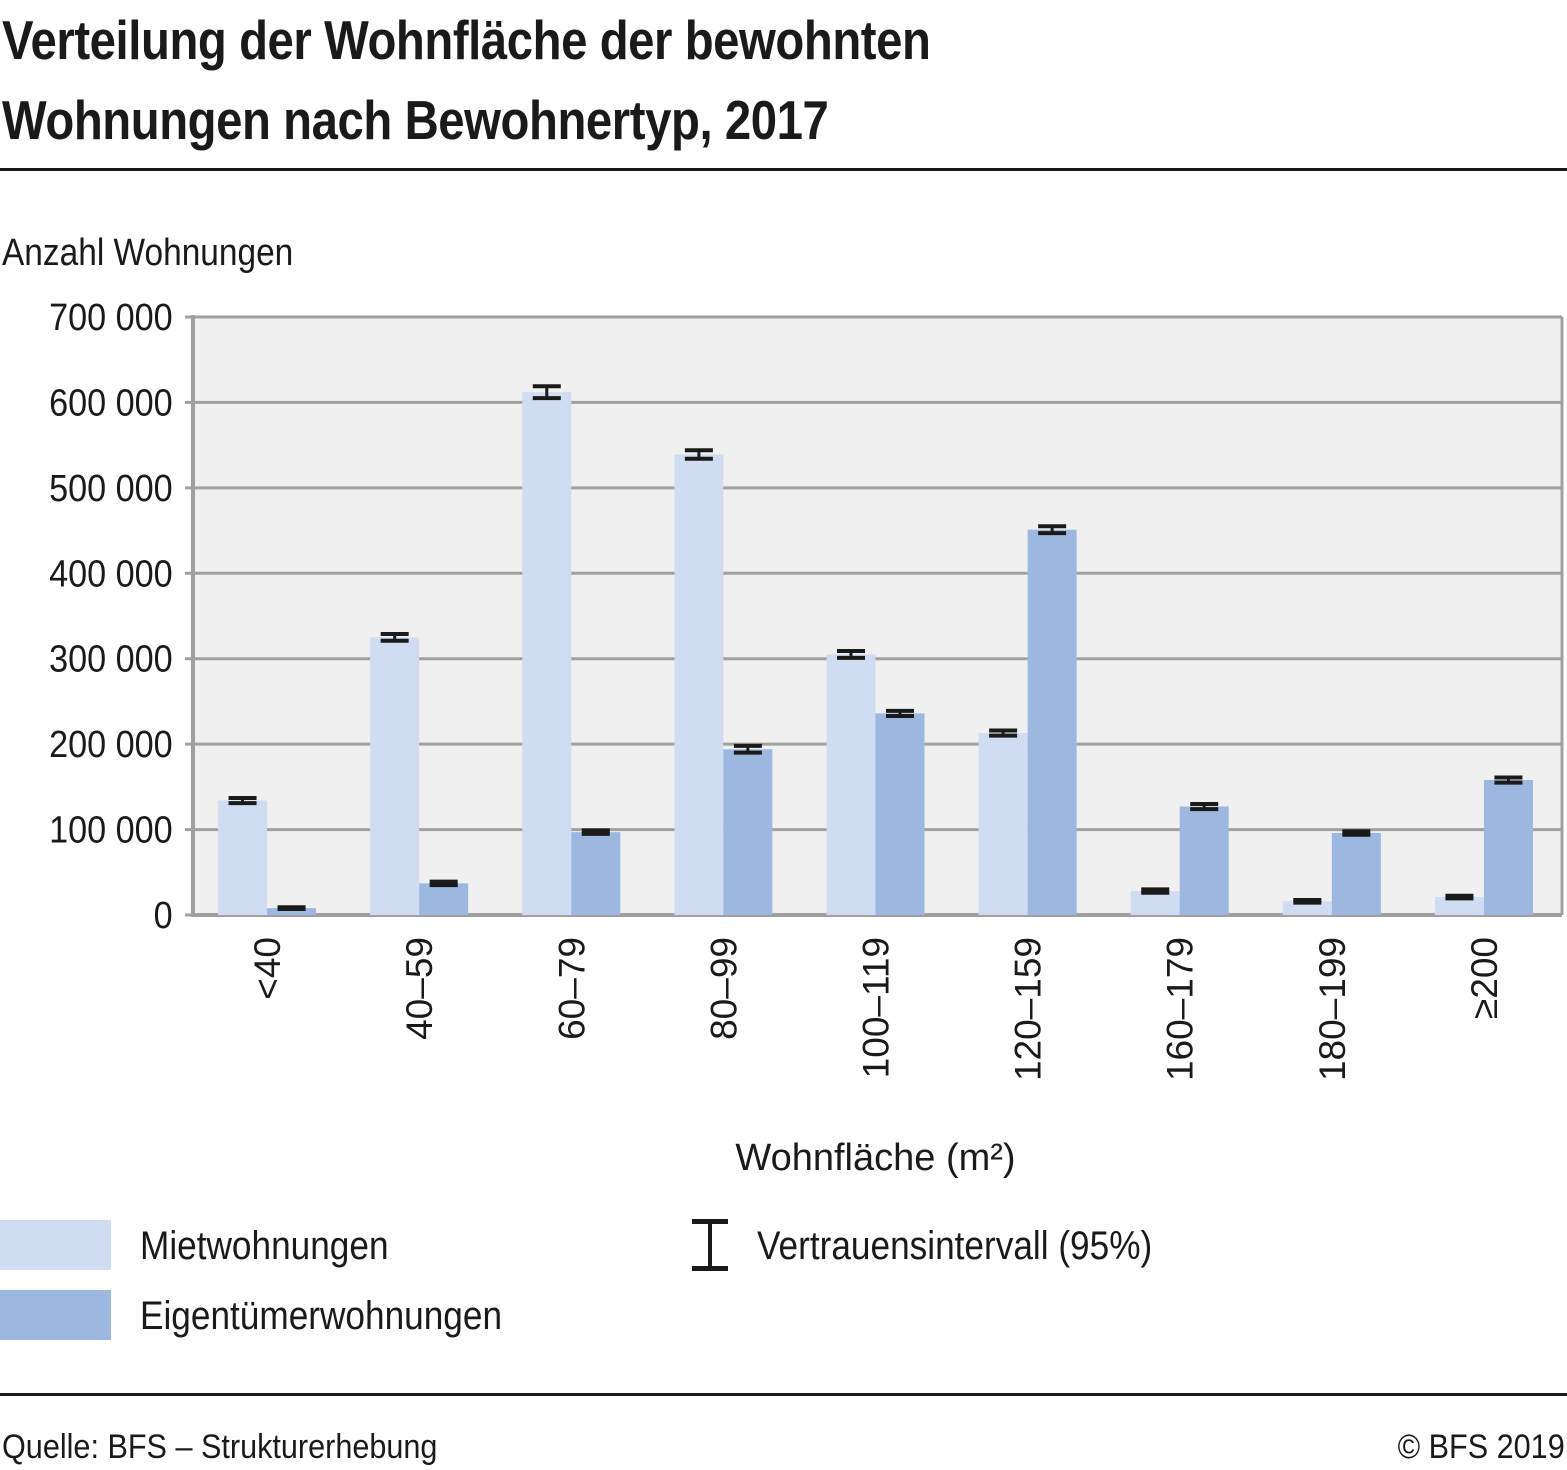 This screenshot has width=1567, height=1470. Describe the element at coordinates (1332, 1009) in the screenshot. I see `x-tick-label: 180–199` at that location.